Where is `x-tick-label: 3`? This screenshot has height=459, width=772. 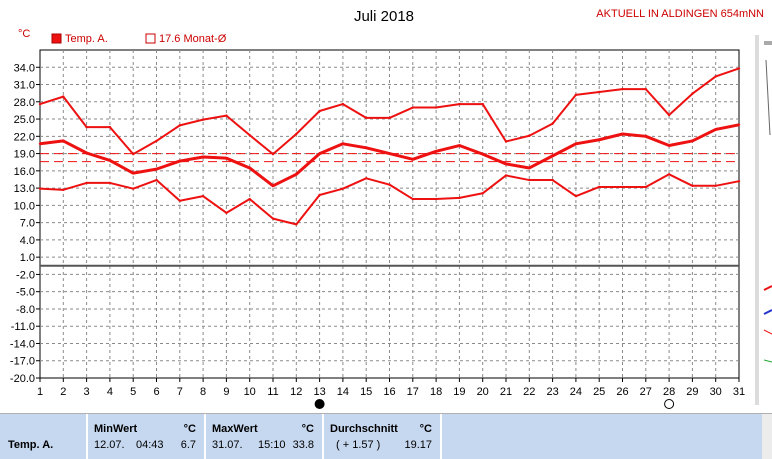
x-tick-label: 3 is located at coordinates (87, 392).